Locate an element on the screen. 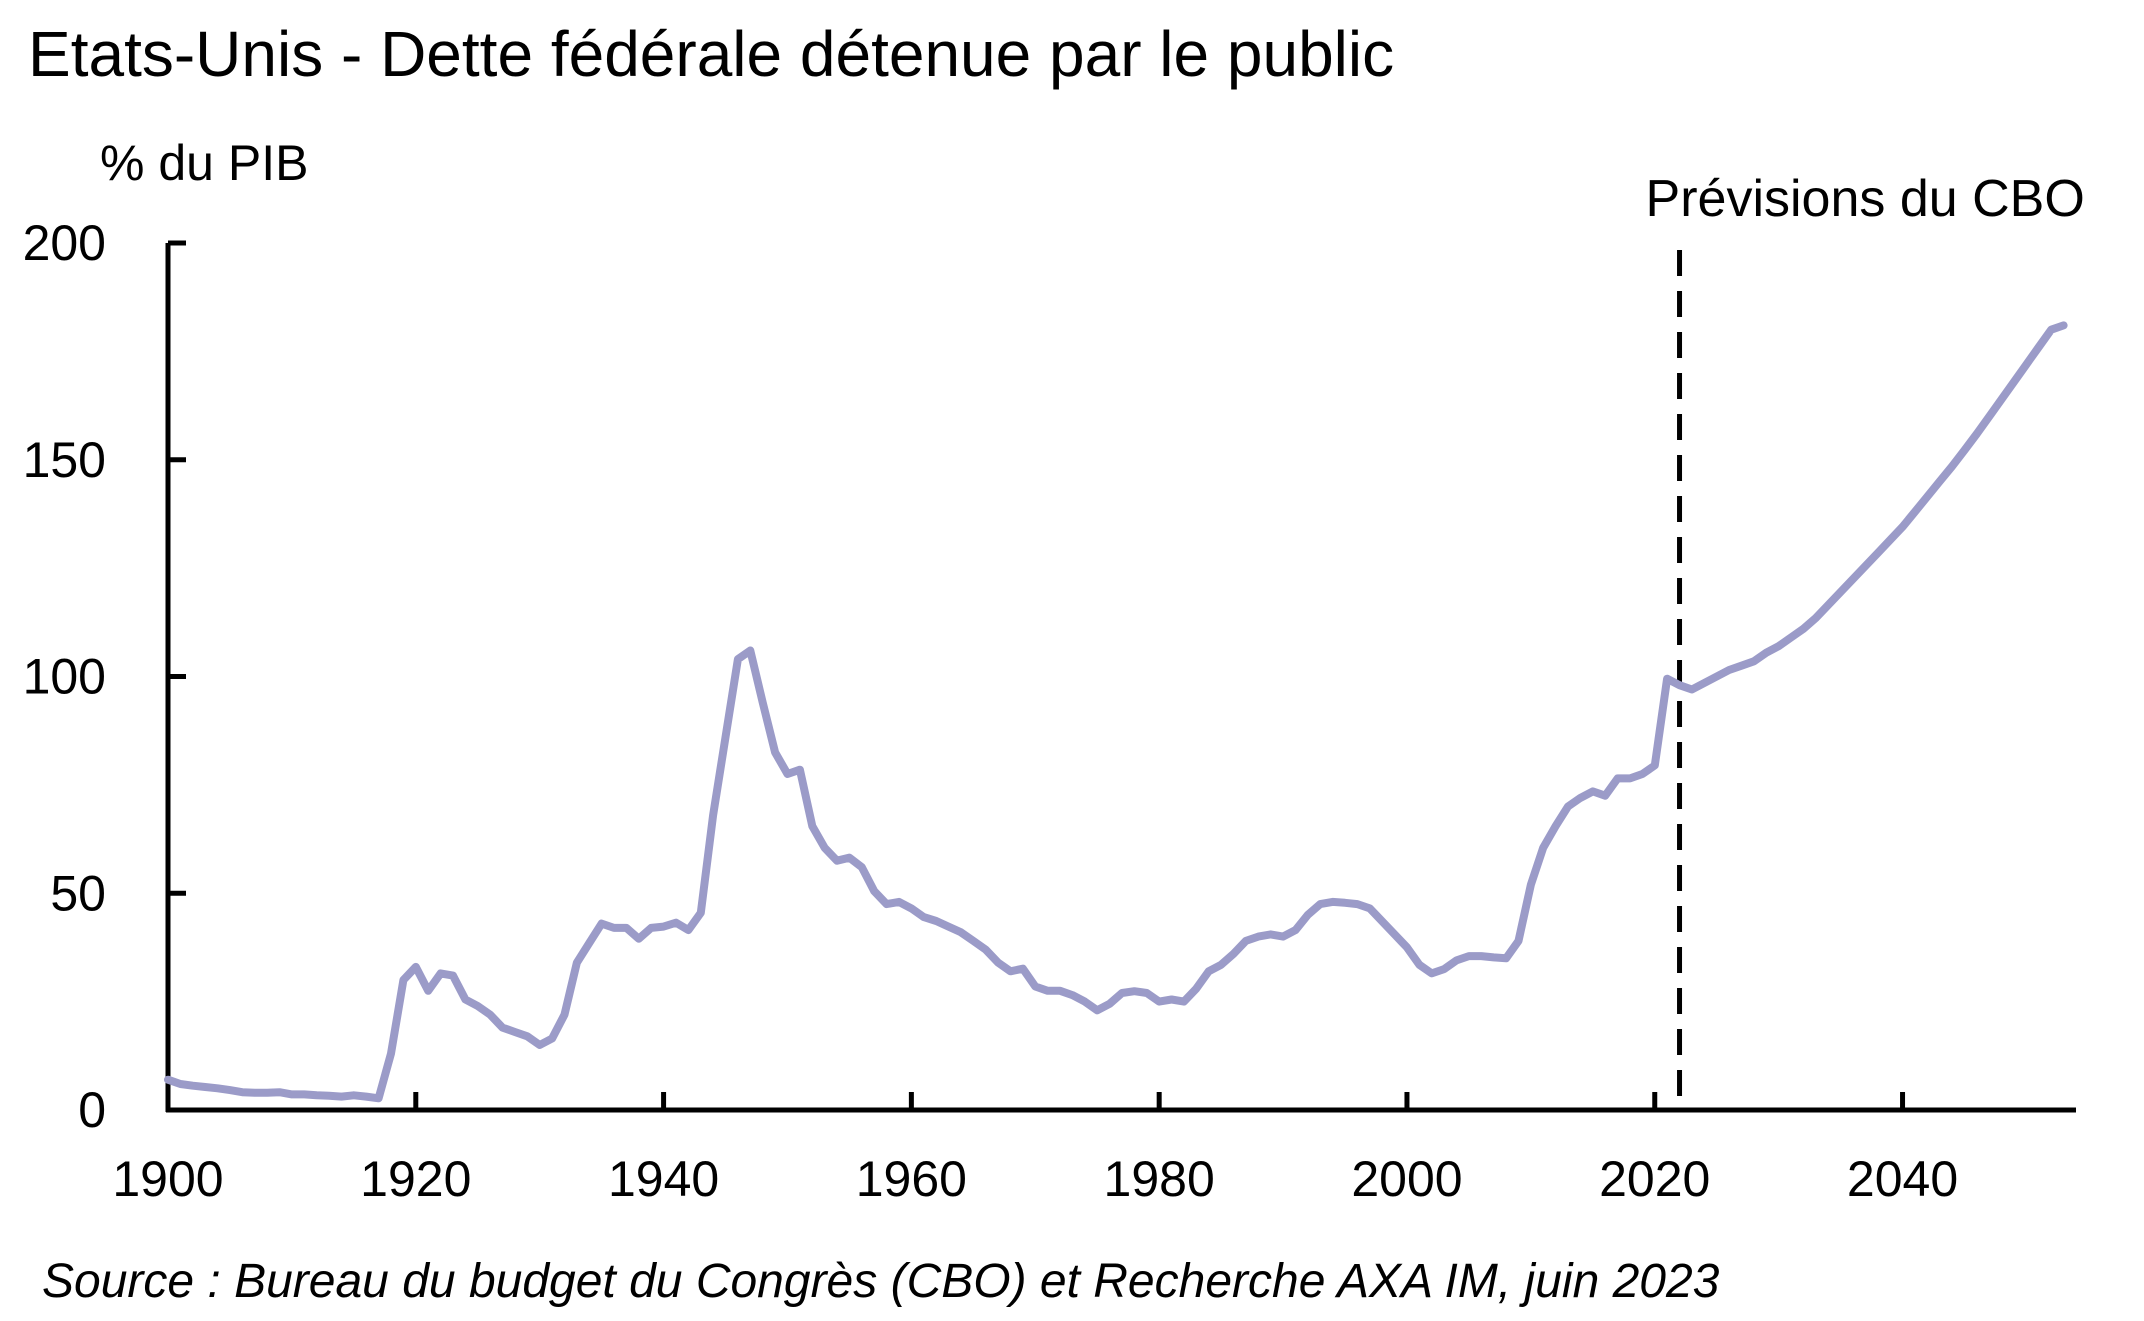 Image resolution: width=2144 pixels, height=1321 pixels. y-tick-label: 100 is located at coordinates (64, 677).